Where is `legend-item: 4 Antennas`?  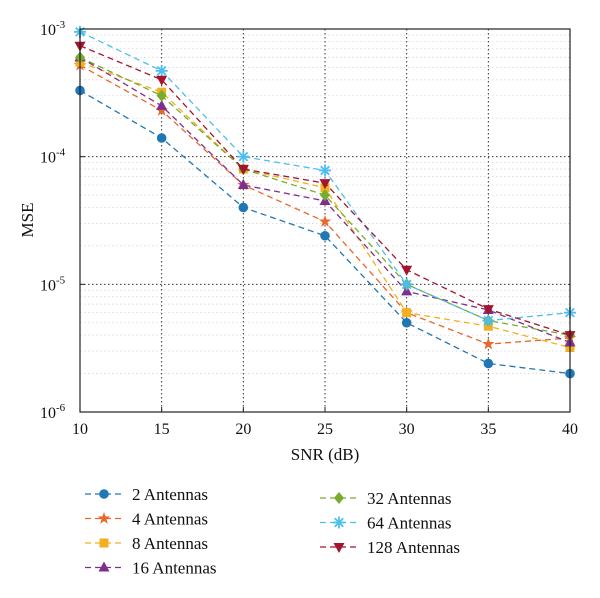 legend-item: 4 Antennas is located at coordinates (146, 519).